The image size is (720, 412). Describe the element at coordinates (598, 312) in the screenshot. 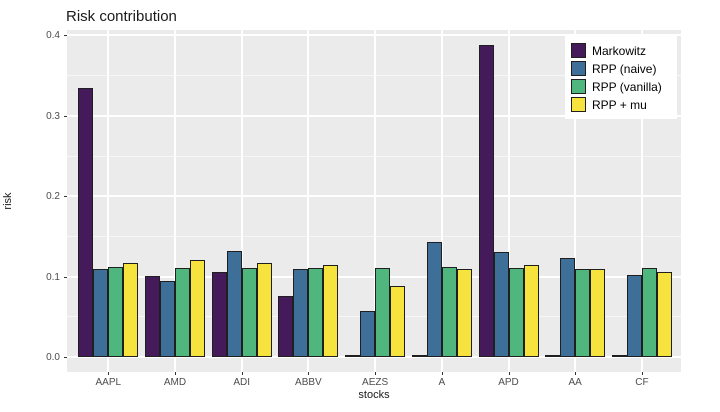

I see `bar-AA-rpp-mu` at that location.